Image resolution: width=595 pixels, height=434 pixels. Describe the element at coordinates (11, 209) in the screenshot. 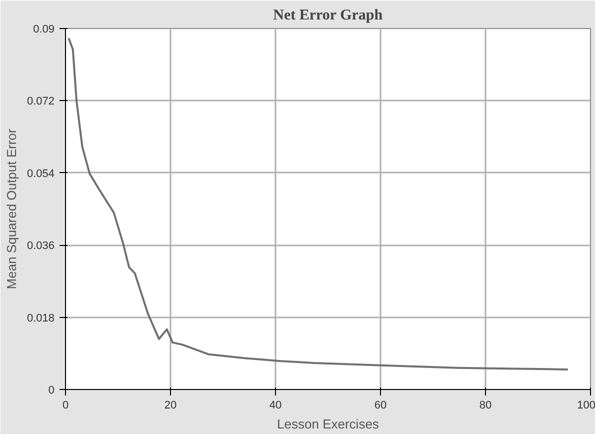

I see `y-axis-title: Mean Squared Output Error` at that location.